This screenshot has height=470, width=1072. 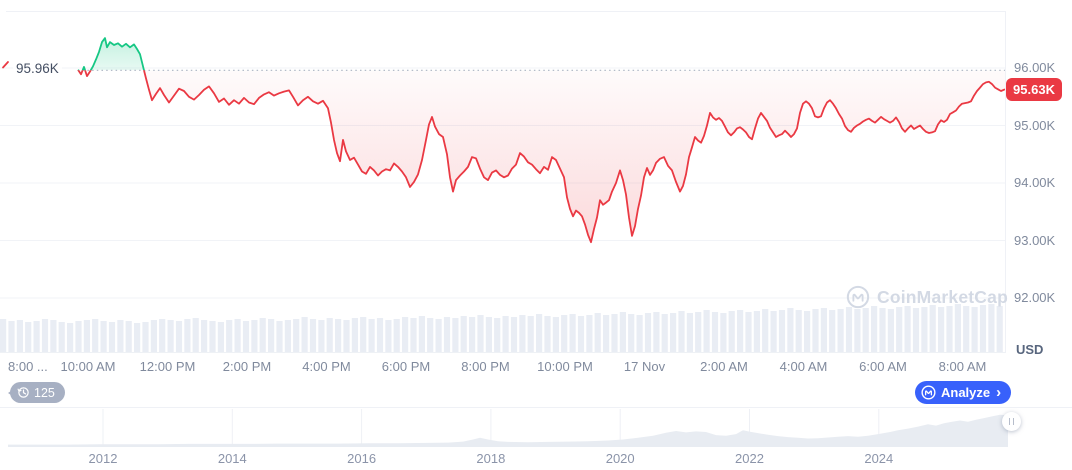 I want to click on history-count-badge: 125, so click(x=37, y=392).